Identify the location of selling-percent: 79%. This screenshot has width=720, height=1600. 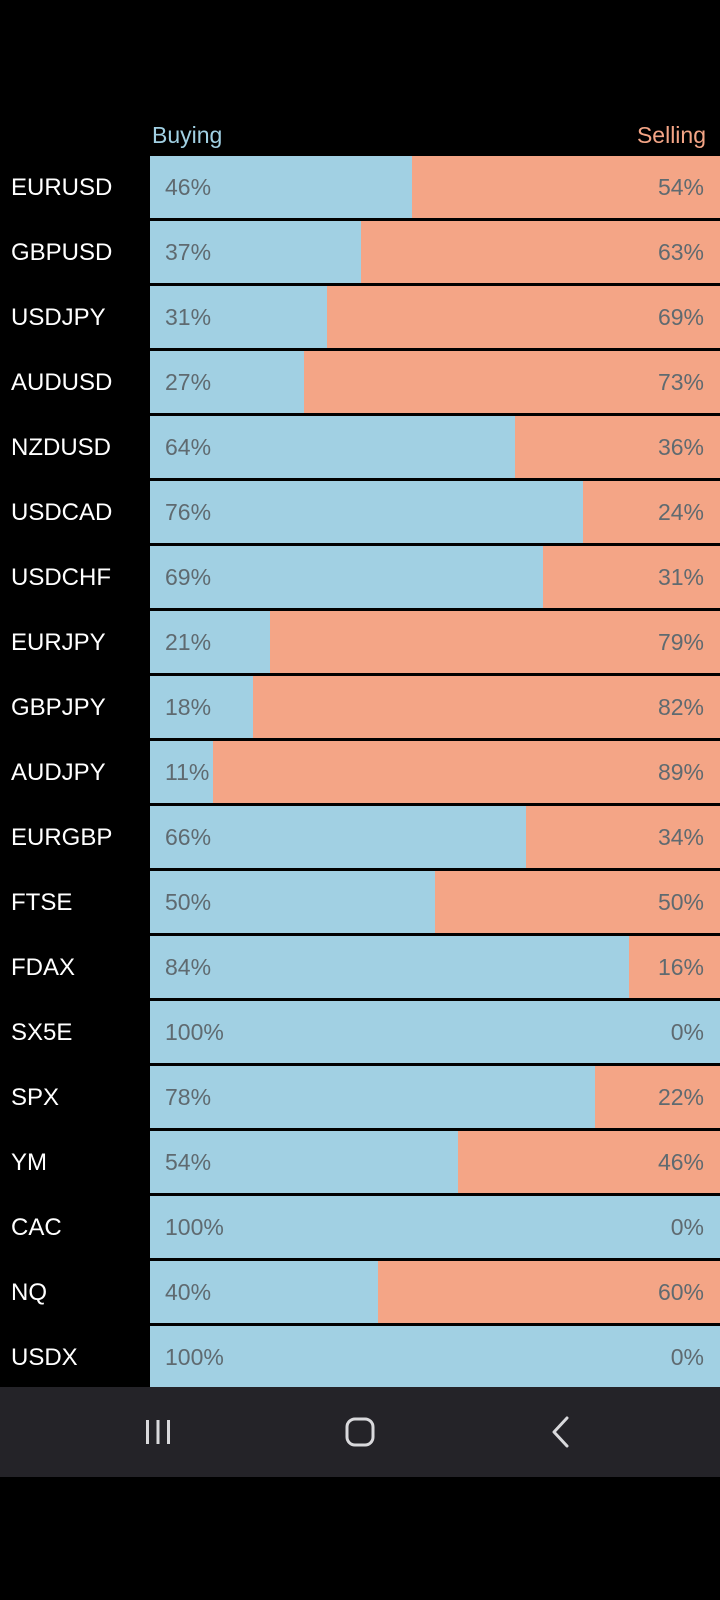
(680, 642).